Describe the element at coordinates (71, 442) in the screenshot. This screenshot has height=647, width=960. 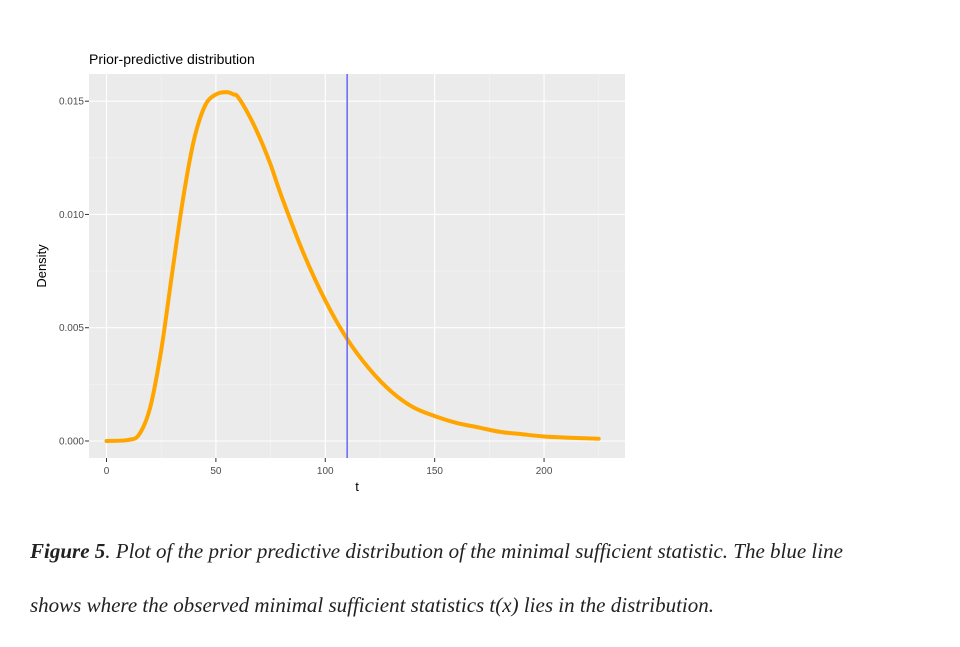
I see `y-tick-label: 0.000` at that location.